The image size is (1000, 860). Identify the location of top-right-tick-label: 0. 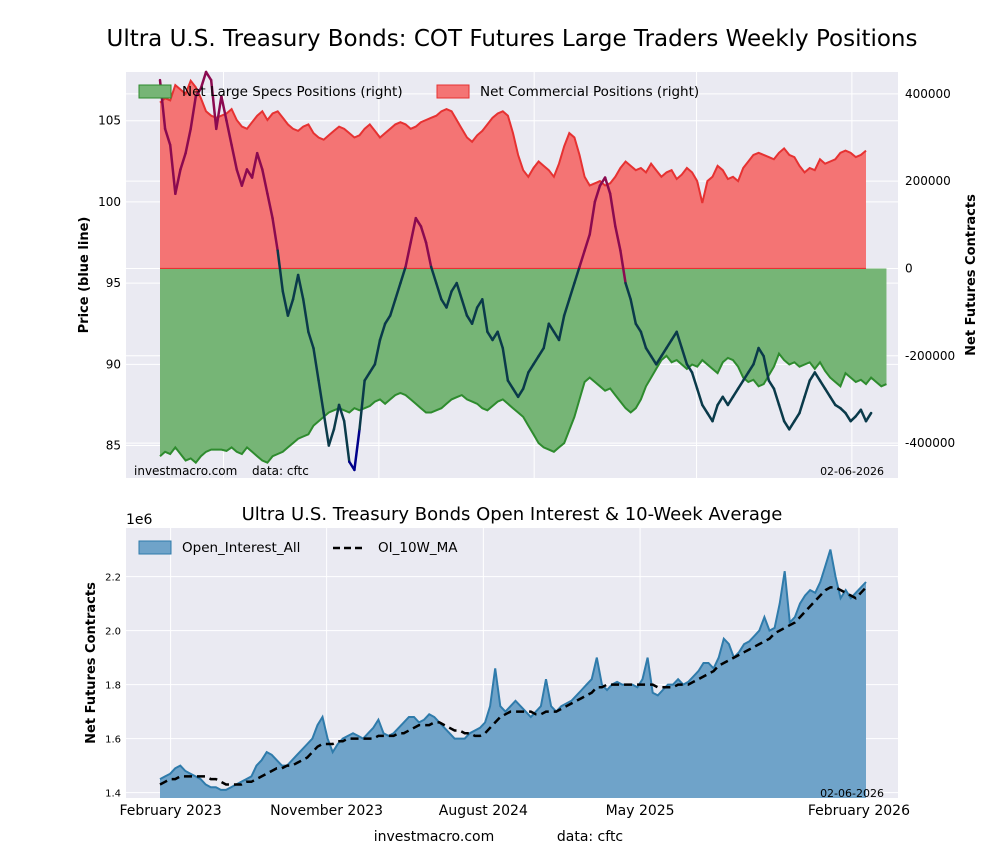
(909, 268).